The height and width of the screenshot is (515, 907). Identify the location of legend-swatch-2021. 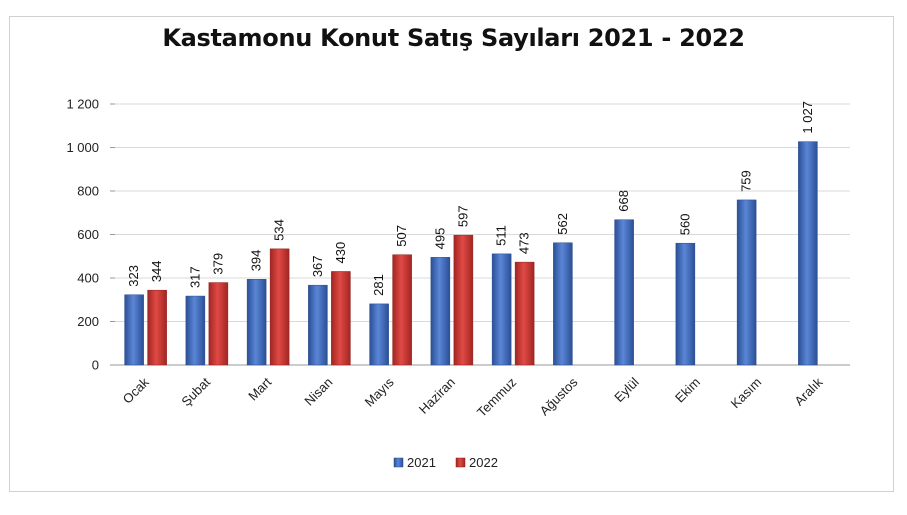
(398, 462).